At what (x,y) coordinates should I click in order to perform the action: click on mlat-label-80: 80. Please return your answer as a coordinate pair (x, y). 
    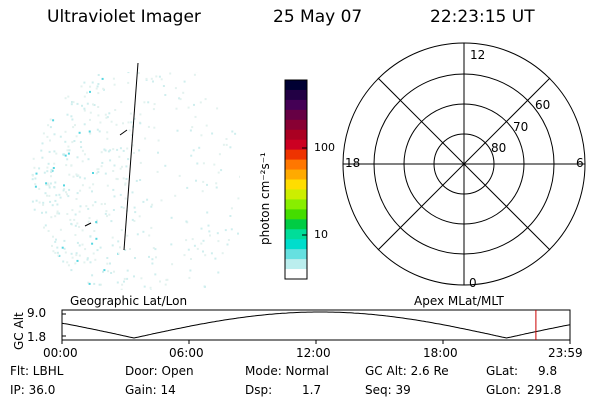
    Looking at the image, I should click on (499, 148).